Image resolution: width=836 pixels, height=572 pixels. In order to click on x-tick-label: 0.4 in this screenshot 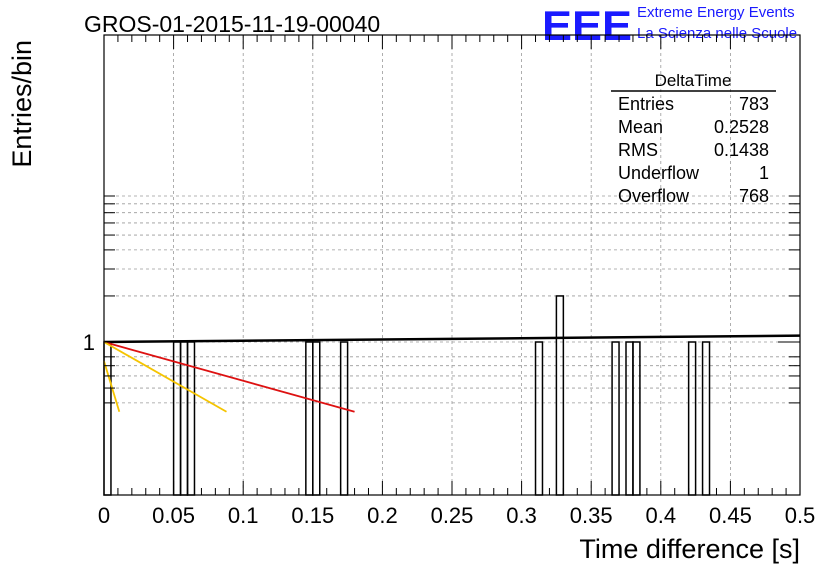, I will do `click(661, 515)`.